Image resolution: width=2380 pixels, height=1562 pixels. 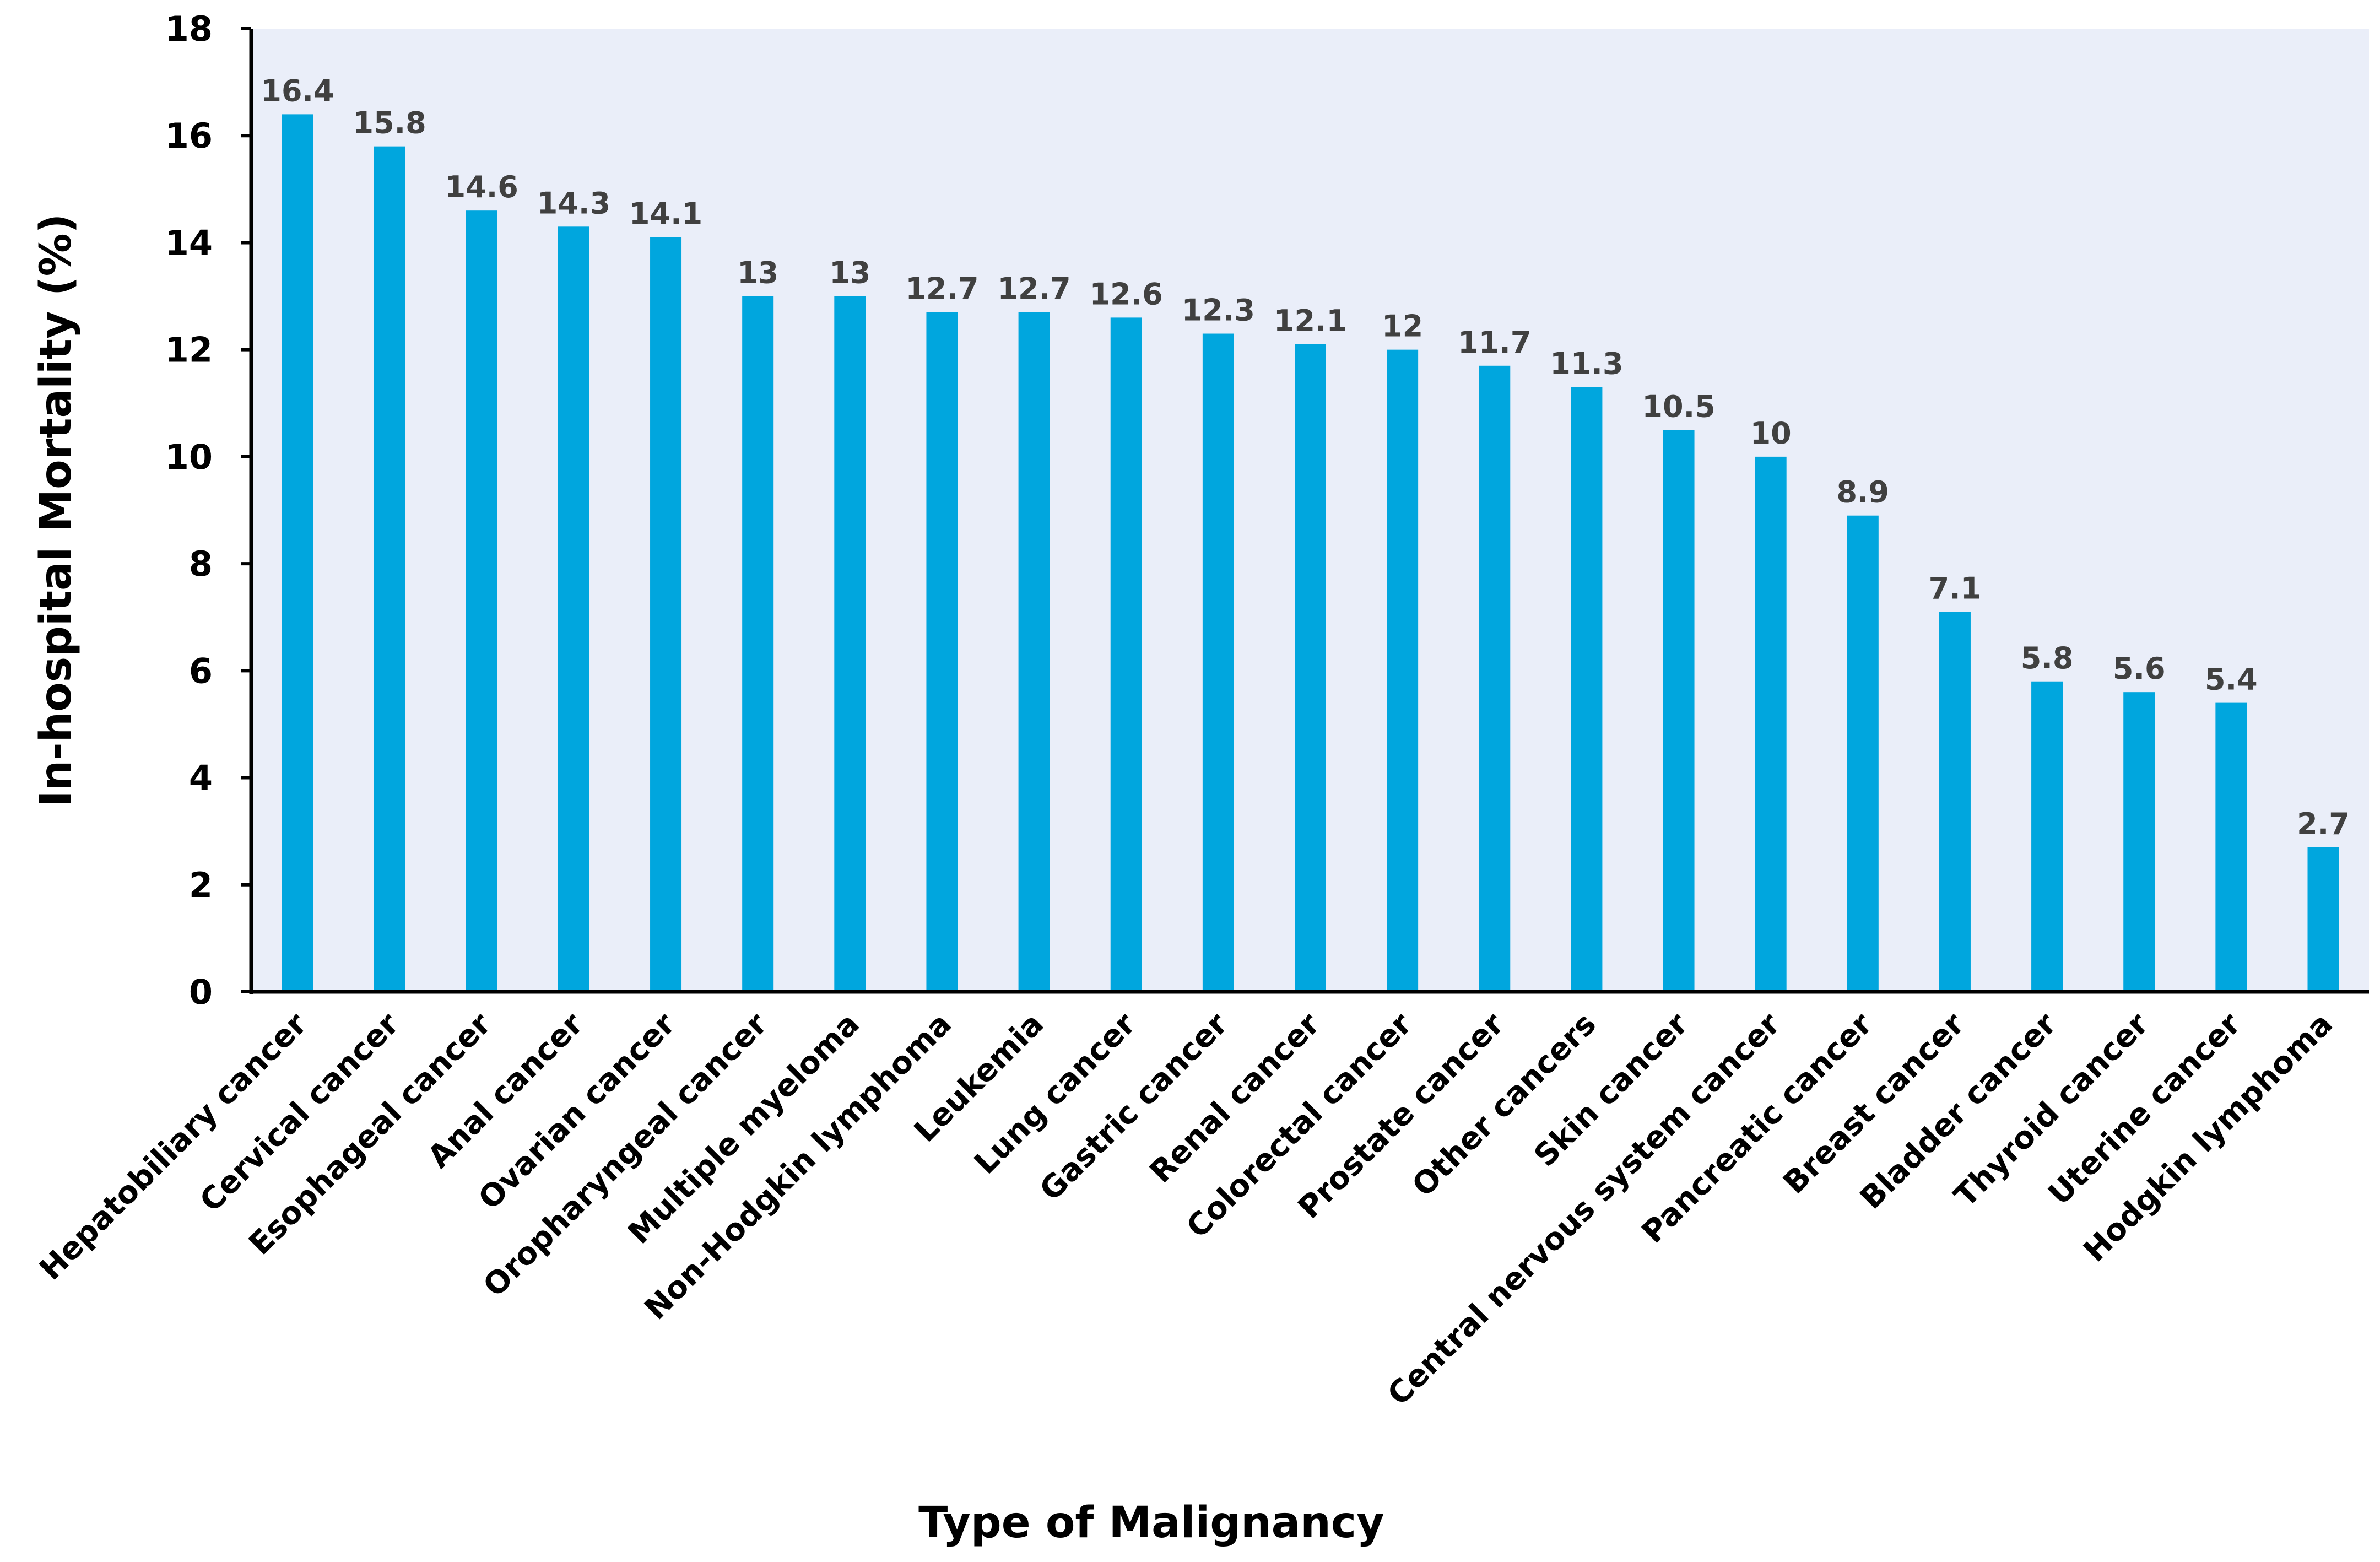 What do you see at coordinates (1955, 588) in the screenshot?
I see `data-label: 7.1` at bounding box center [1955, 588].